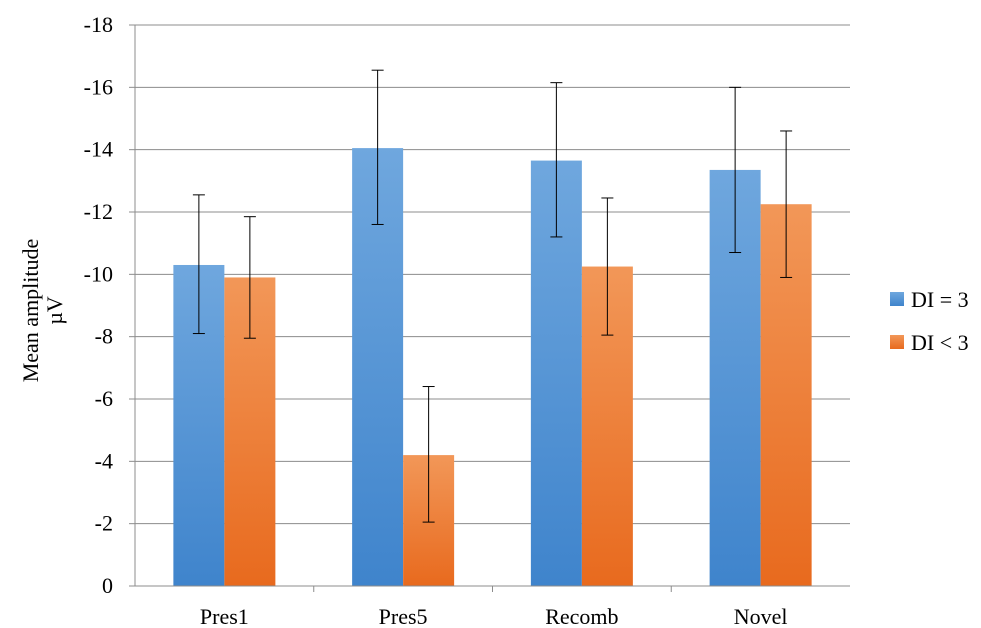 Image resolution: width=981 pixels, height=628 pixels. Describe the element at coordinates (224, 616) in the screenshot. I see `x-tick-label: Pres1` at that location.